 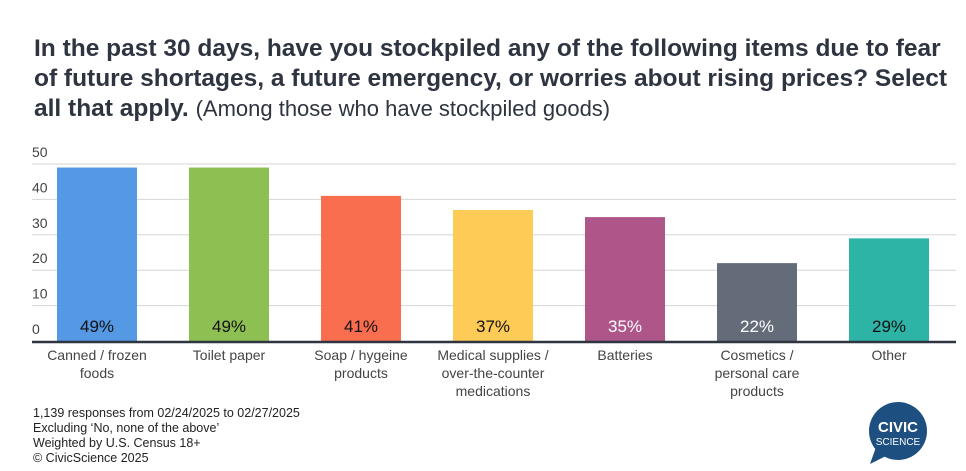 I want to click on x-tick-label: personal care, so click(x=757, y=373).